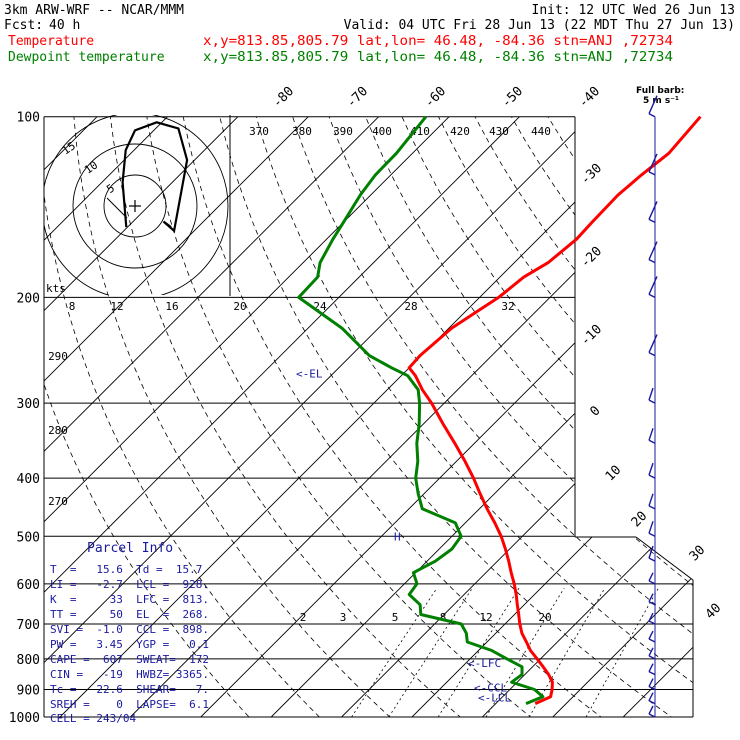 This screenshot has height=740, width=740. Describe the element at coordinates (395, 617) in the screenshot. I see `mixing-ratio-label: 5` at that location.